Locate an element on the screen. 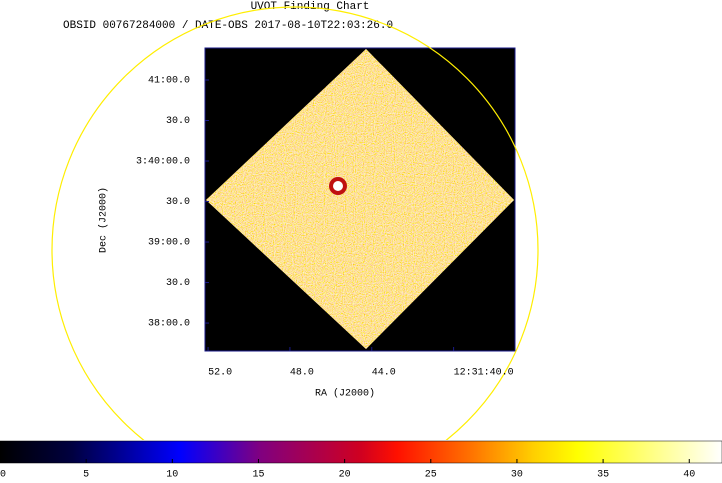 The width and height of the screenshot is (722, 483). x-tick-label: 48.0 is located at coordinates (302, 373).